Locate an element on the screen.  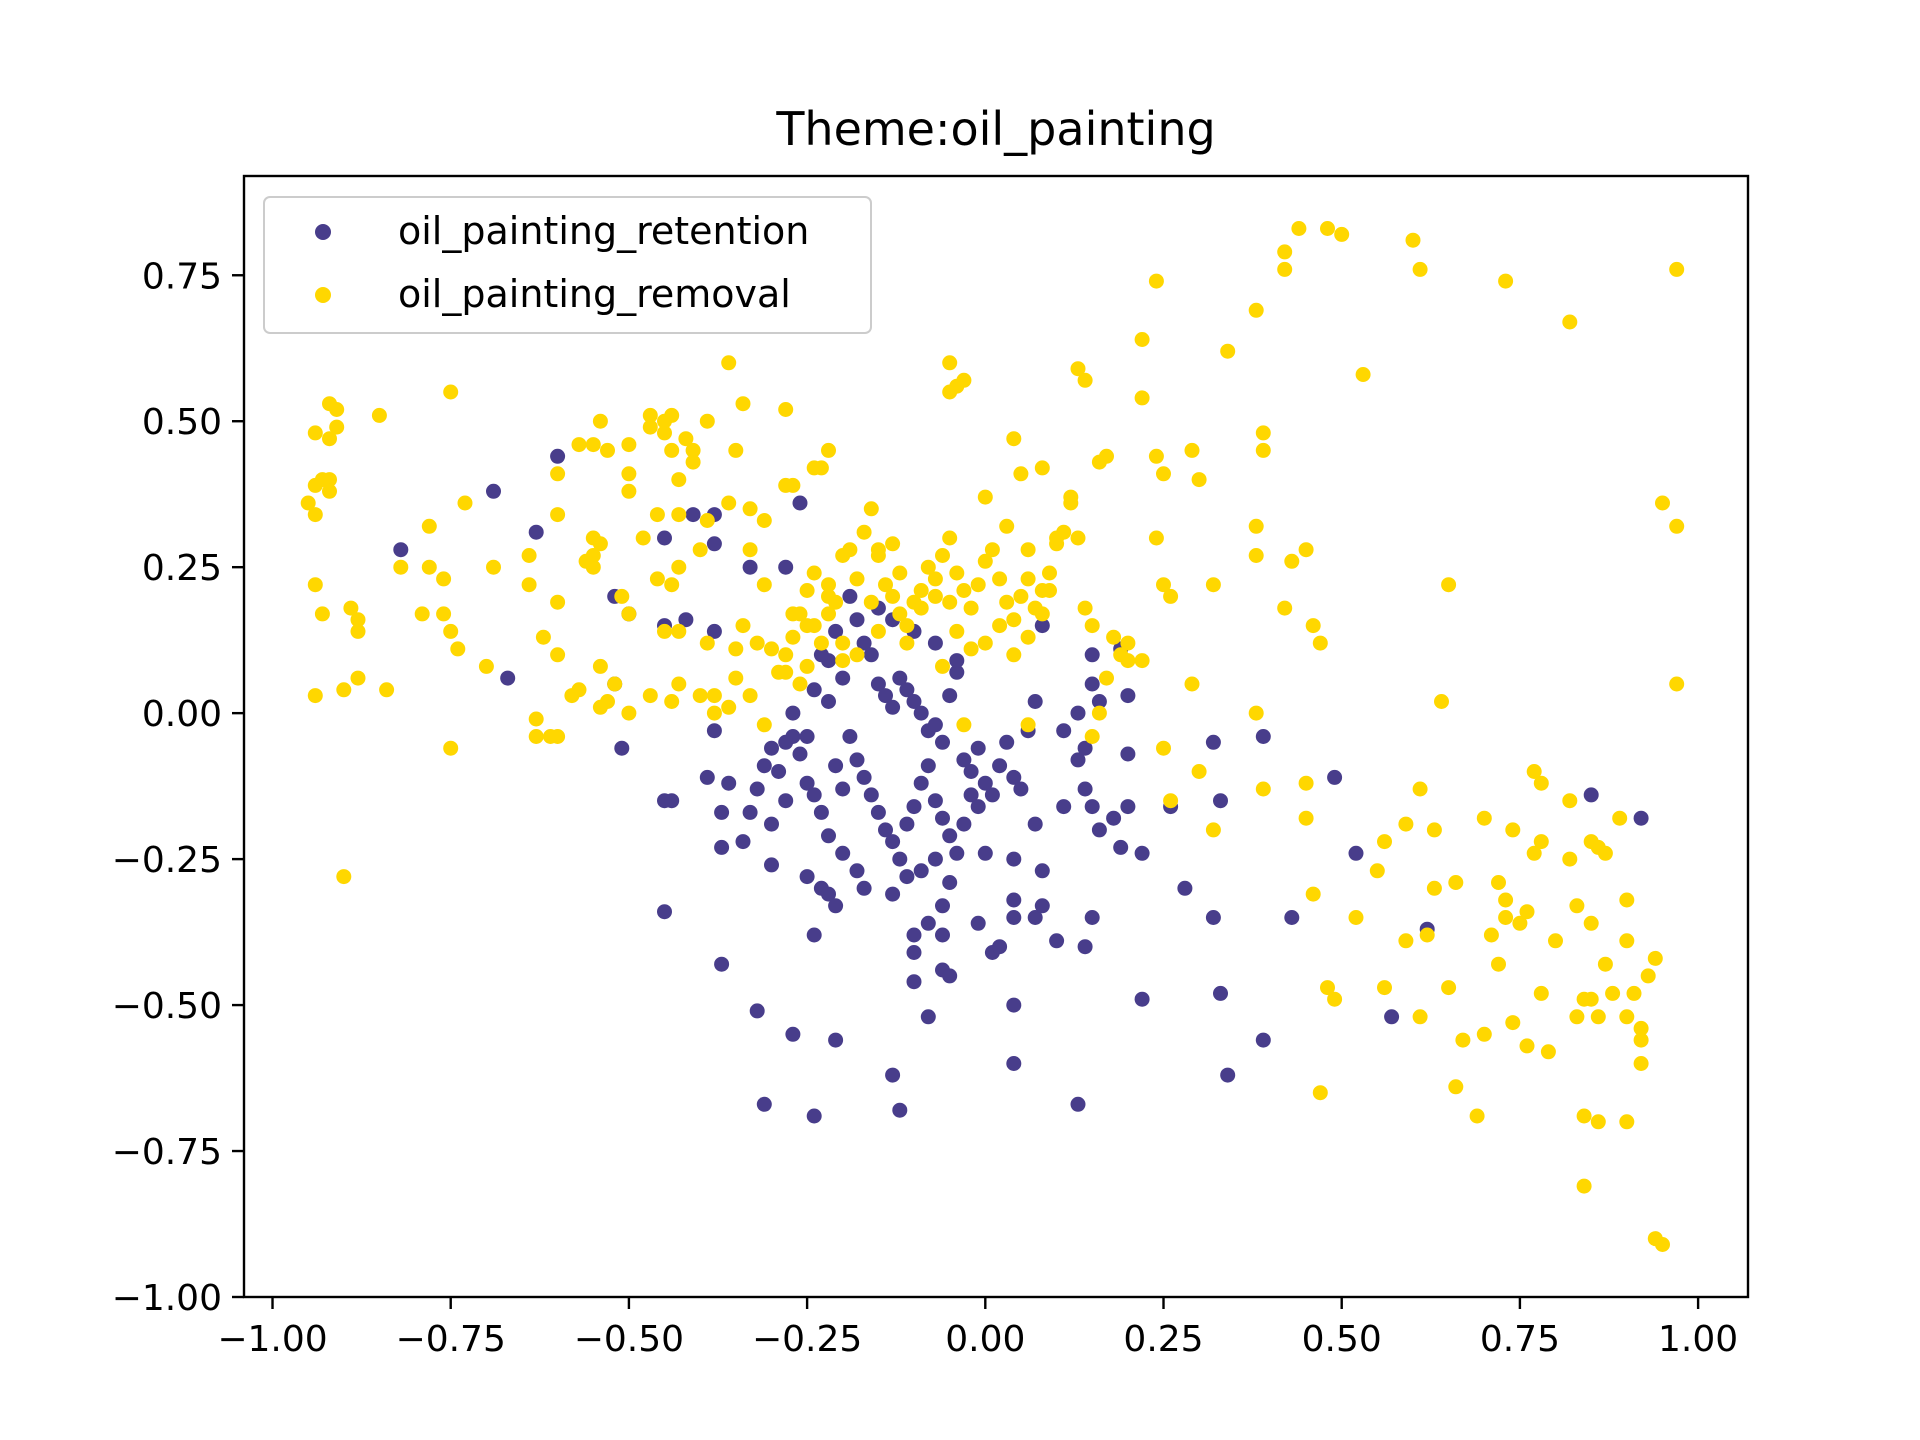
x-tick-label: −0.50 is located at coordinates (629, 1339).